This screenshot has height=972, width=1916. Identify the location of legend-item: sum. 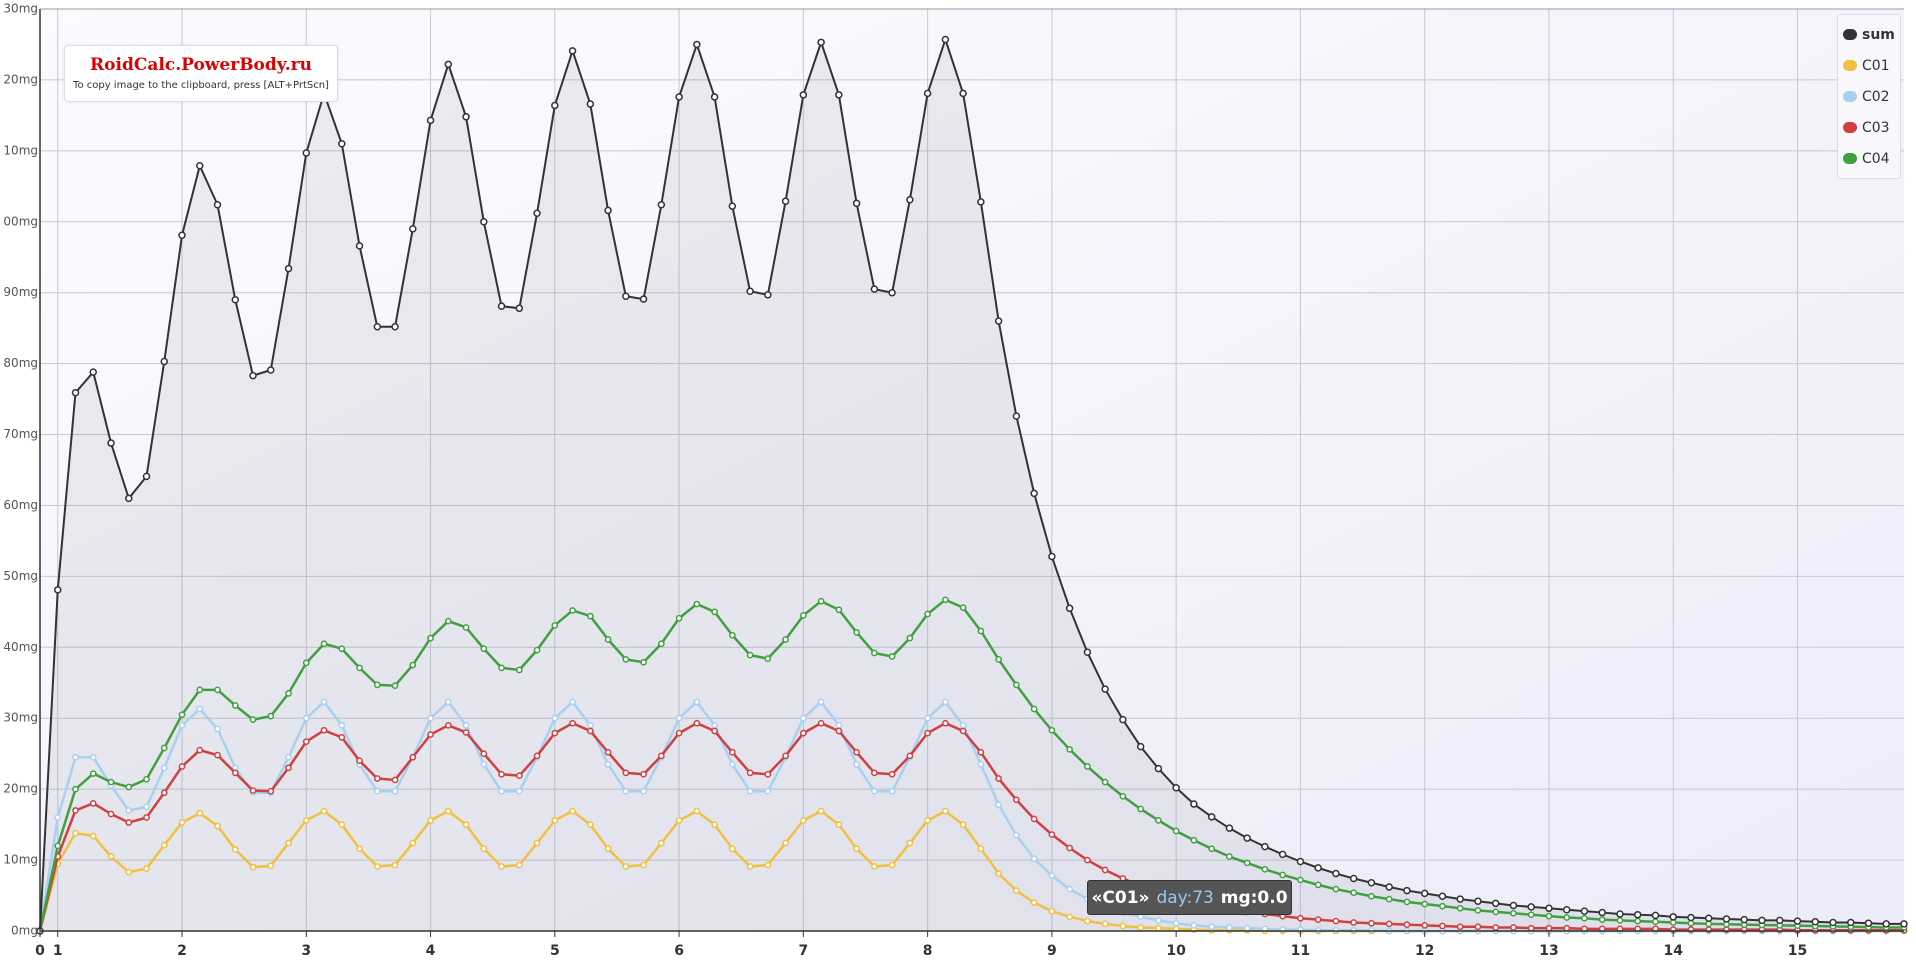
(1869, 34).